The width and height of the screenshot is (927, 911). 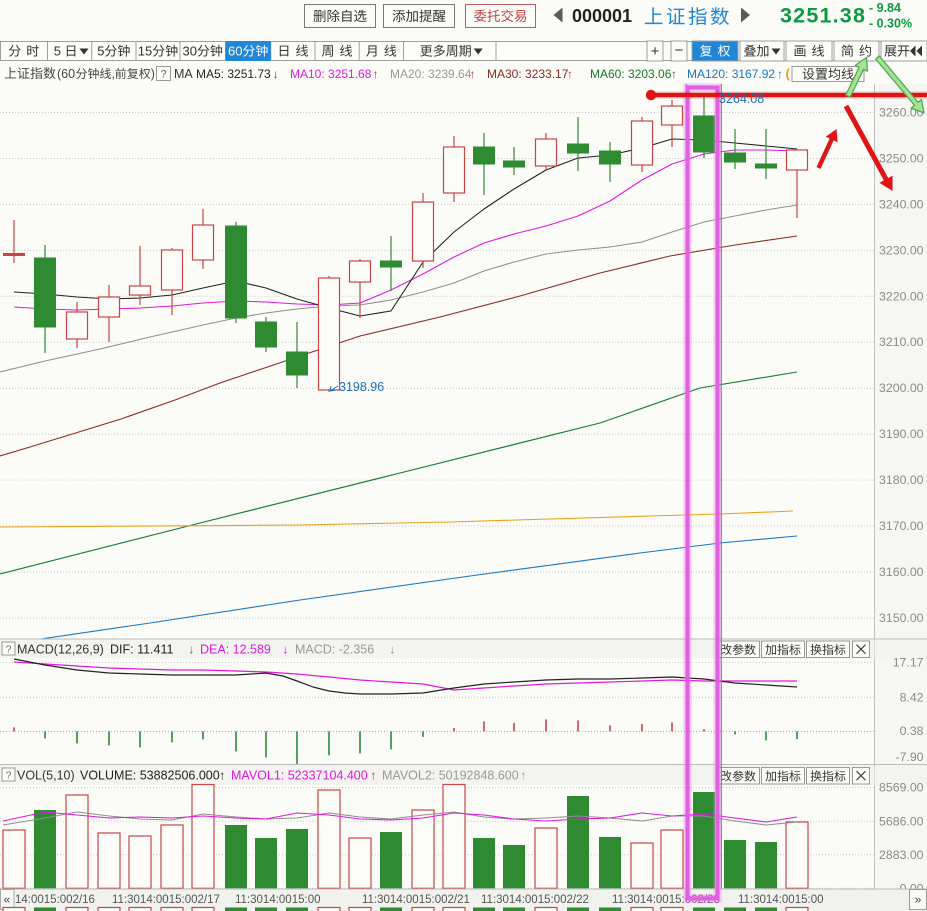 I want to click on svg-text: 11:3014:0015:002/21, so click(x=416, y=900).